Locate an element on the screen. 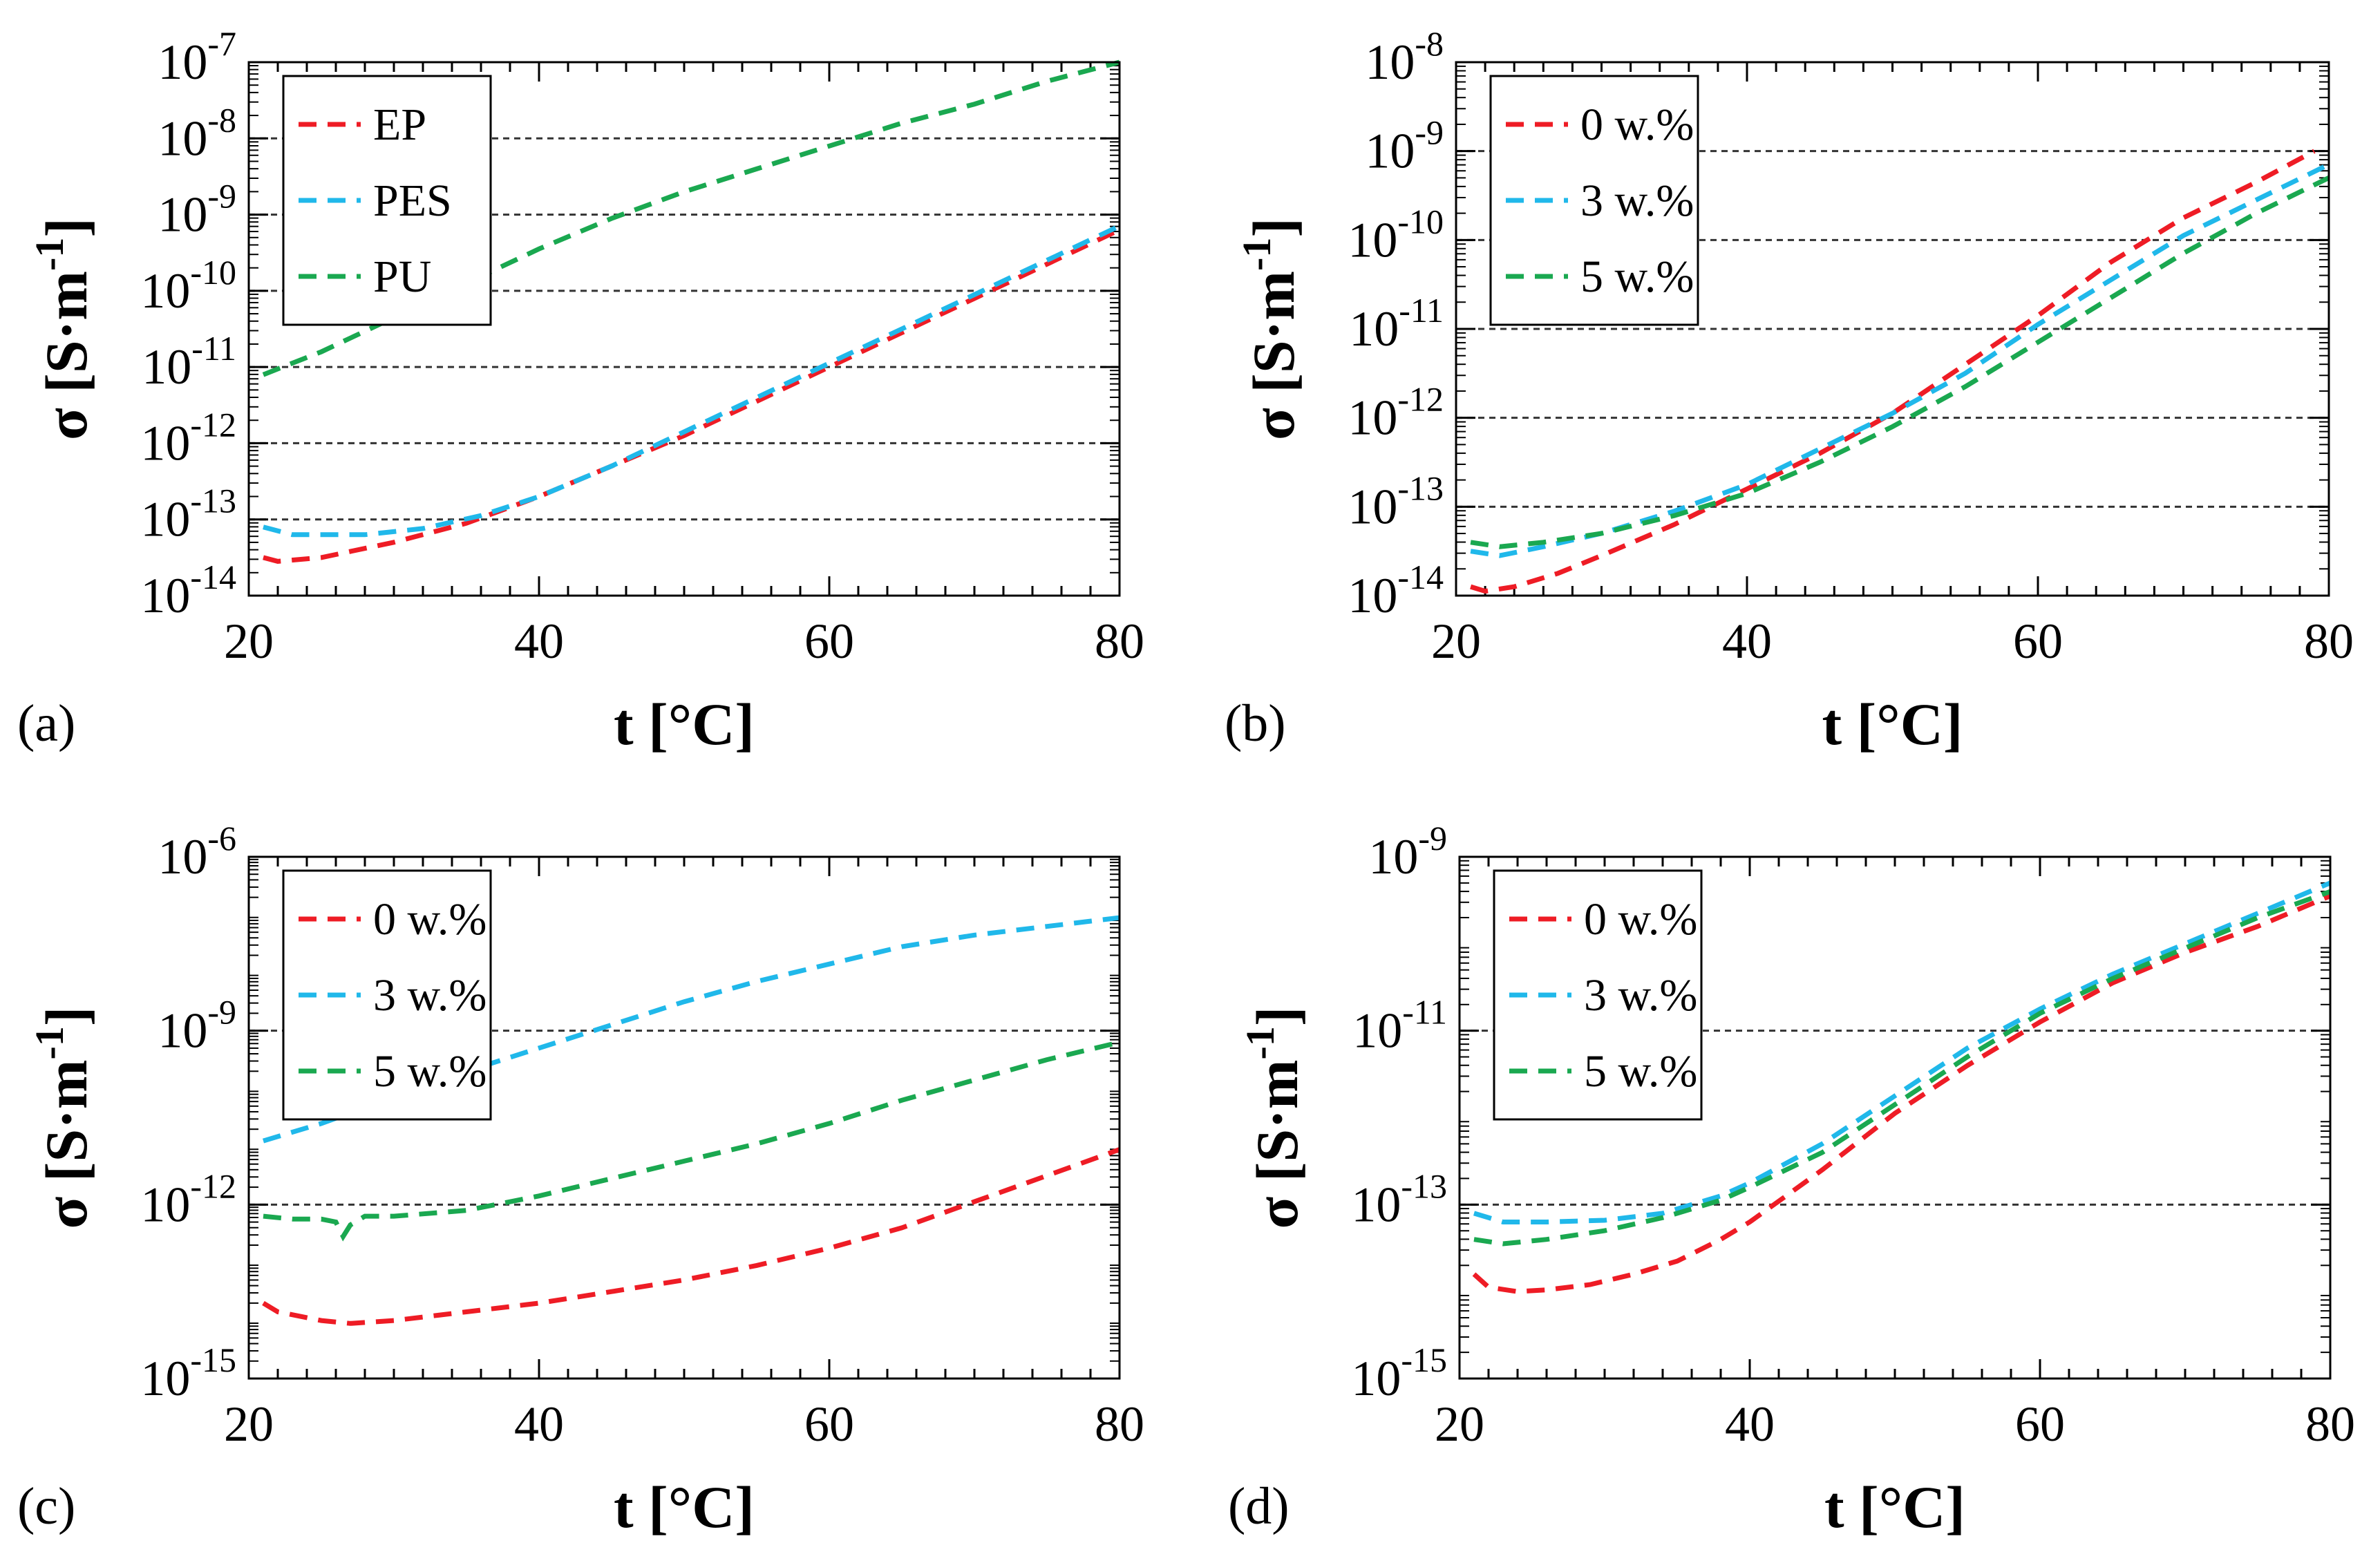 Image resolution: width=2380 pixels, height=1563 pixels. panel-label: (a) is located at coordinates (46, 723).